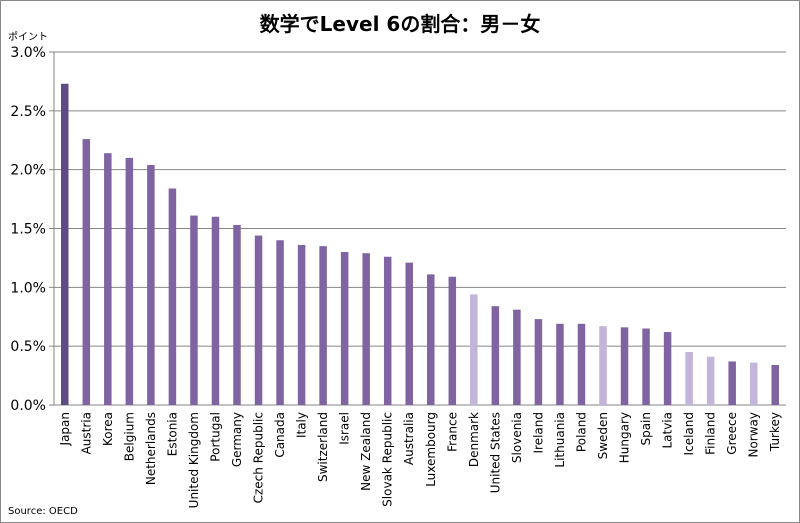  What do you see at coordinates (710, 380) in the screenshot?
I see `bar-finland` at bounding box center [710, 380].